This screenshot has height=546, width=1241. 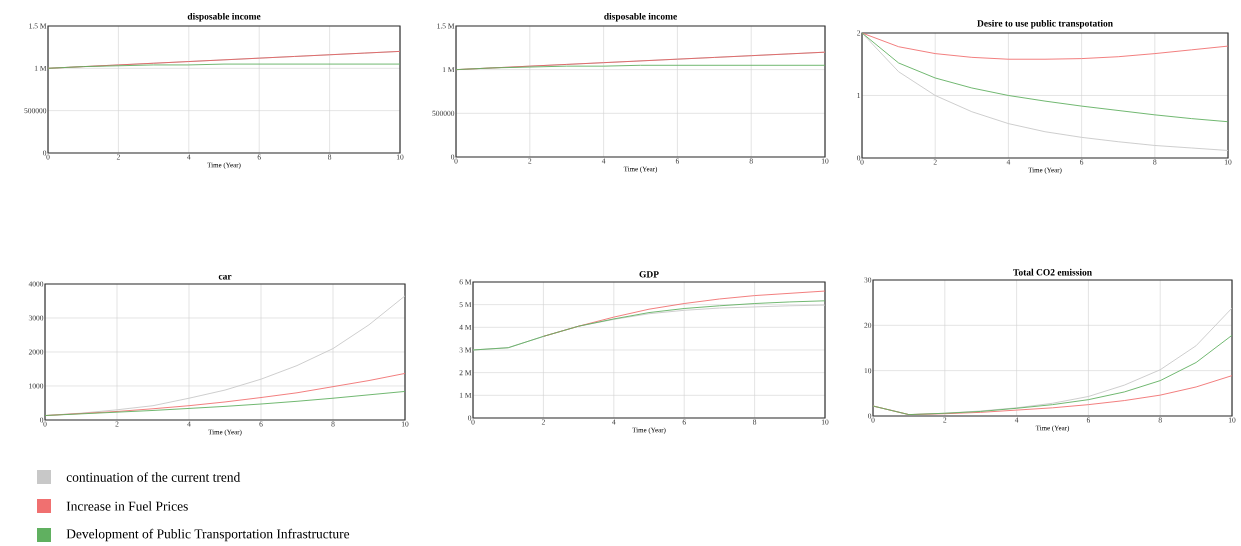 I want to click on chart-title: Desire to use public transpotation, so click(x=1045, y=24).